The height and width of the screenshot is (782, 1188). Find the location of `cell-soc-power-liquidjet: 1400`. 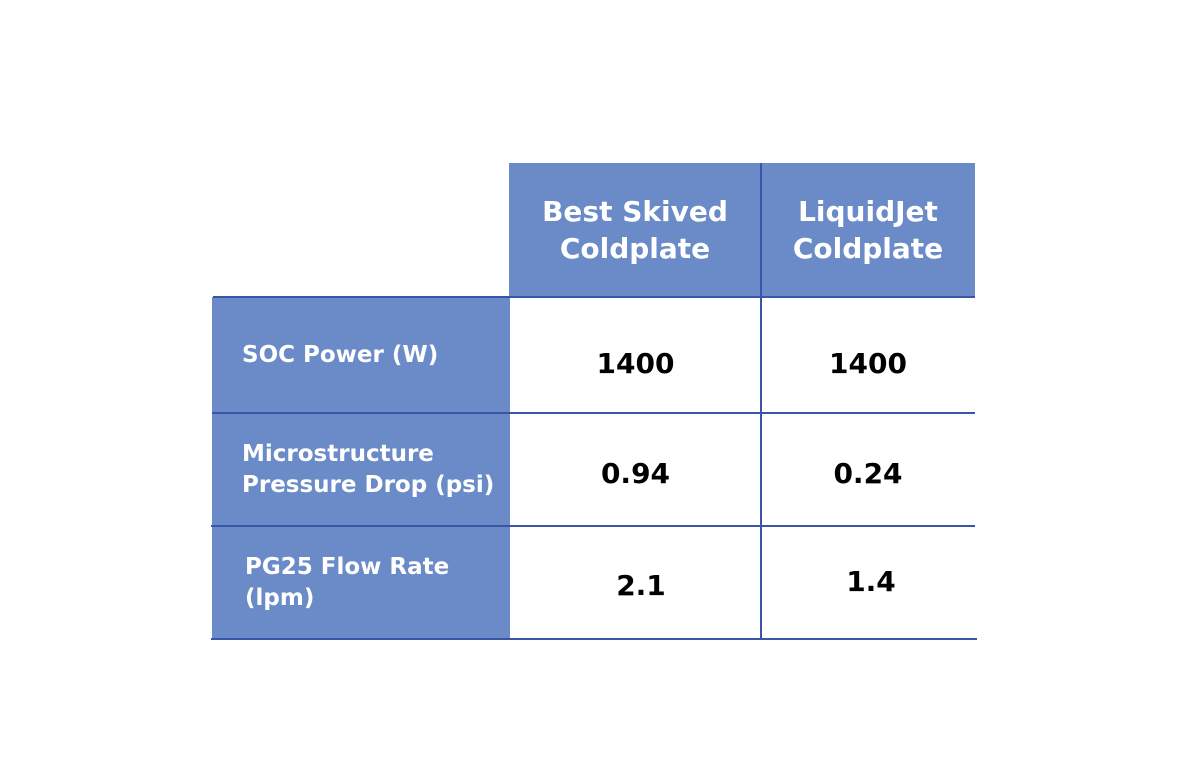

cell-soc-power-liquidjet: 1400 is located at coordinates (868, 363).